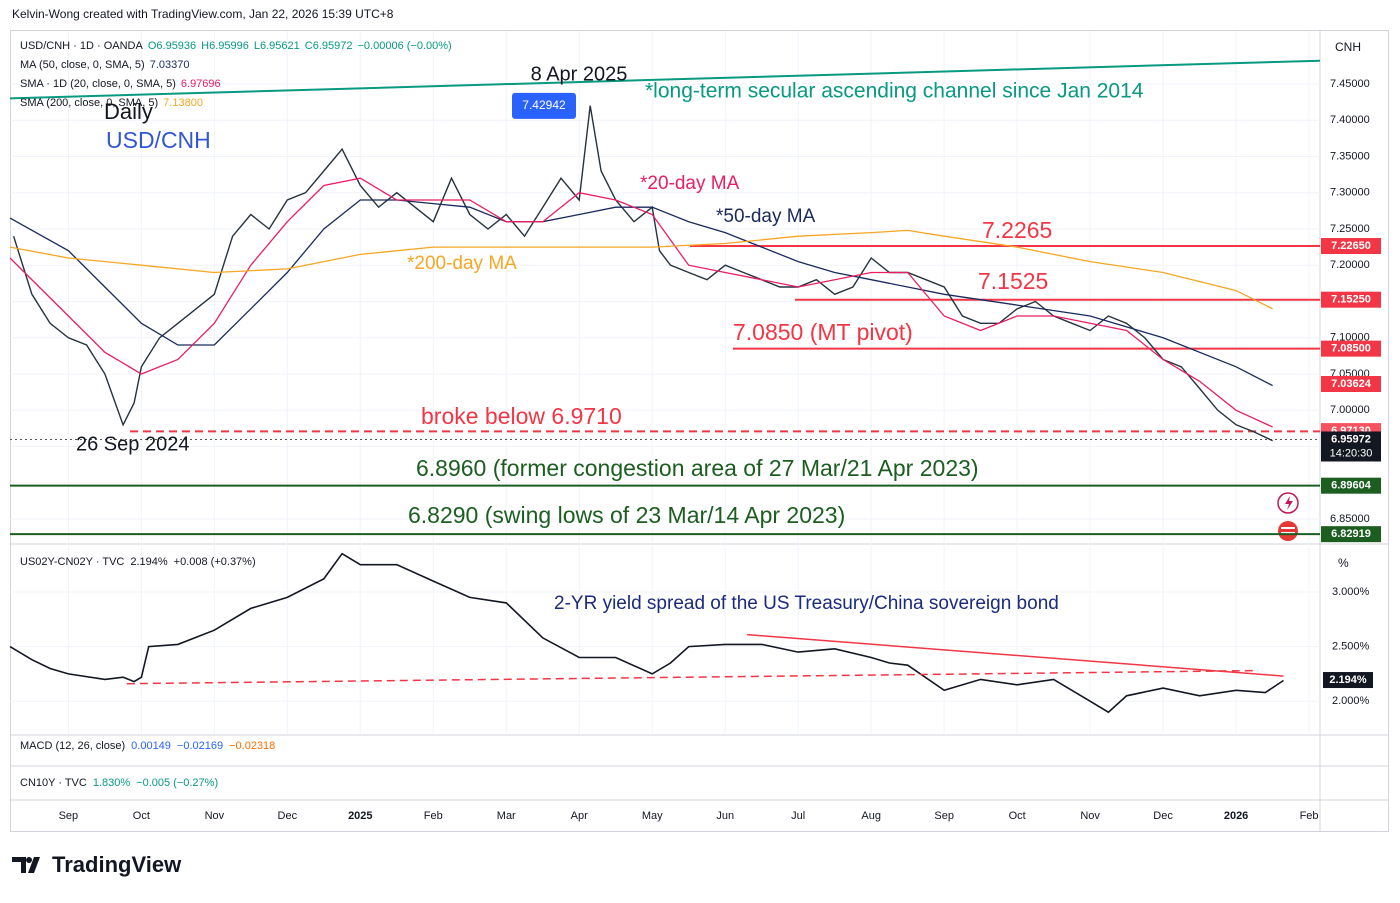 The height and width of the screenshot is (903, 1400). What do you see at coordinates (128, 111) in the screenshot?
I see `timeframe: Daily` at bounding box center [128, 111].